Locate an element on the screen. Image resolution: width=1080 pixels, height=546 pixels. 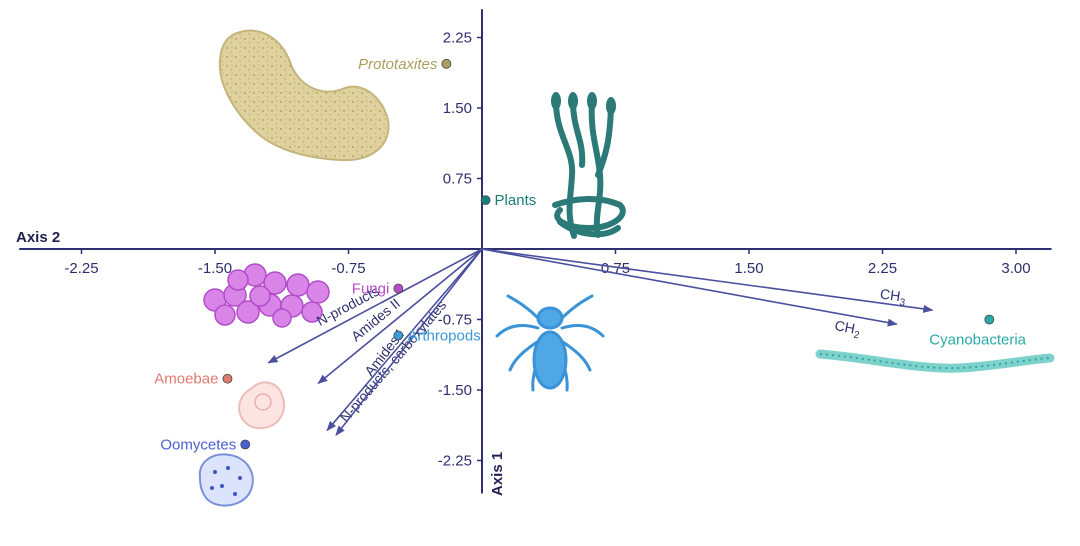
x-tick-label: -2.25 is located at coordinates (81, 268).